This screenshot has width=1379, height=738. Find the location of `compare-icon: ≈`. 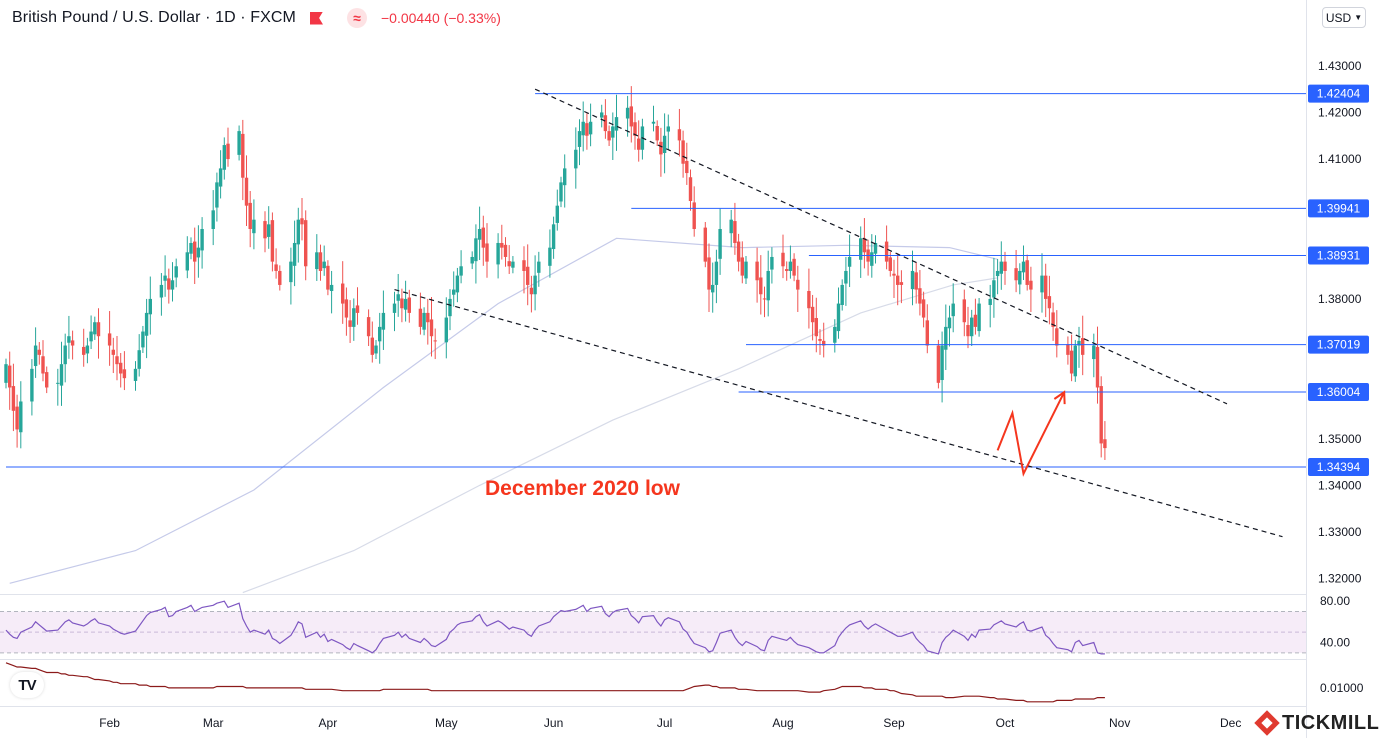

compare-icon: ≈ is located at coordinates (356, 18).